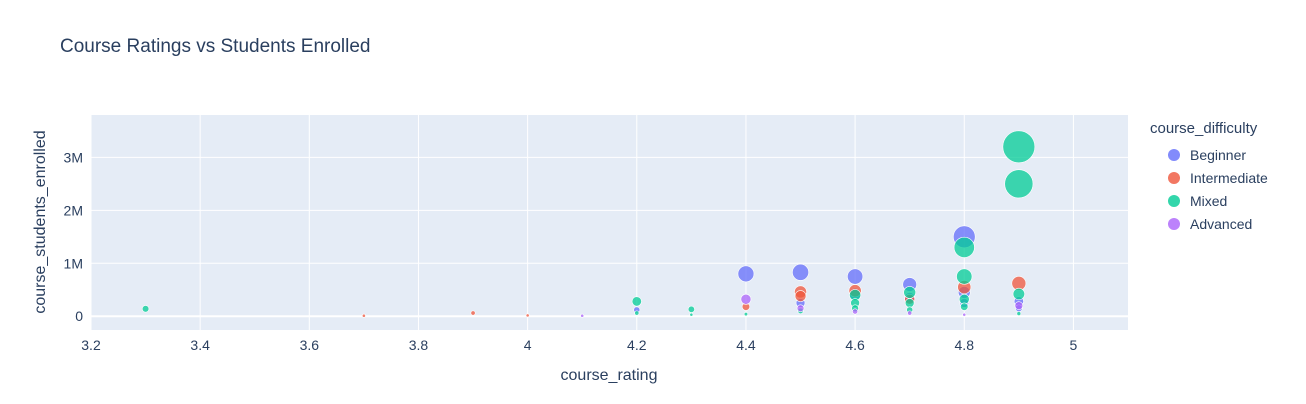  I want to click on y-axis-ticks: 0 1M 2M 3M, so click(74, 236).